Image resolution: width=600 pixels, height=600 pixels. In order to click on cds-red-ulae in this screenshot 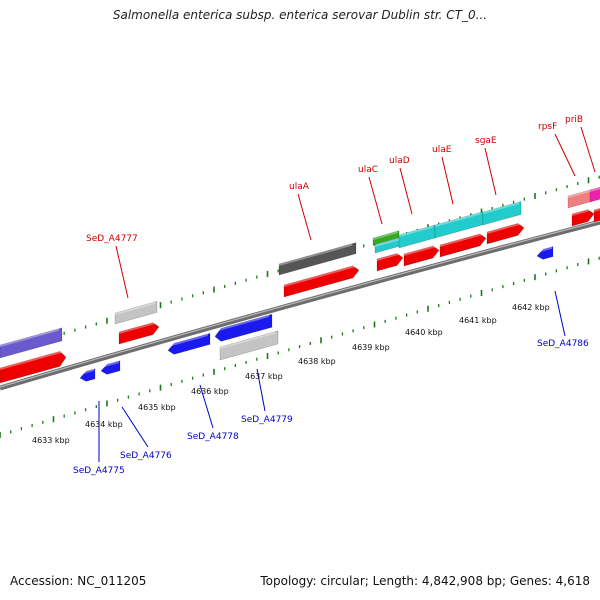, I will do `click(463, 245)`.